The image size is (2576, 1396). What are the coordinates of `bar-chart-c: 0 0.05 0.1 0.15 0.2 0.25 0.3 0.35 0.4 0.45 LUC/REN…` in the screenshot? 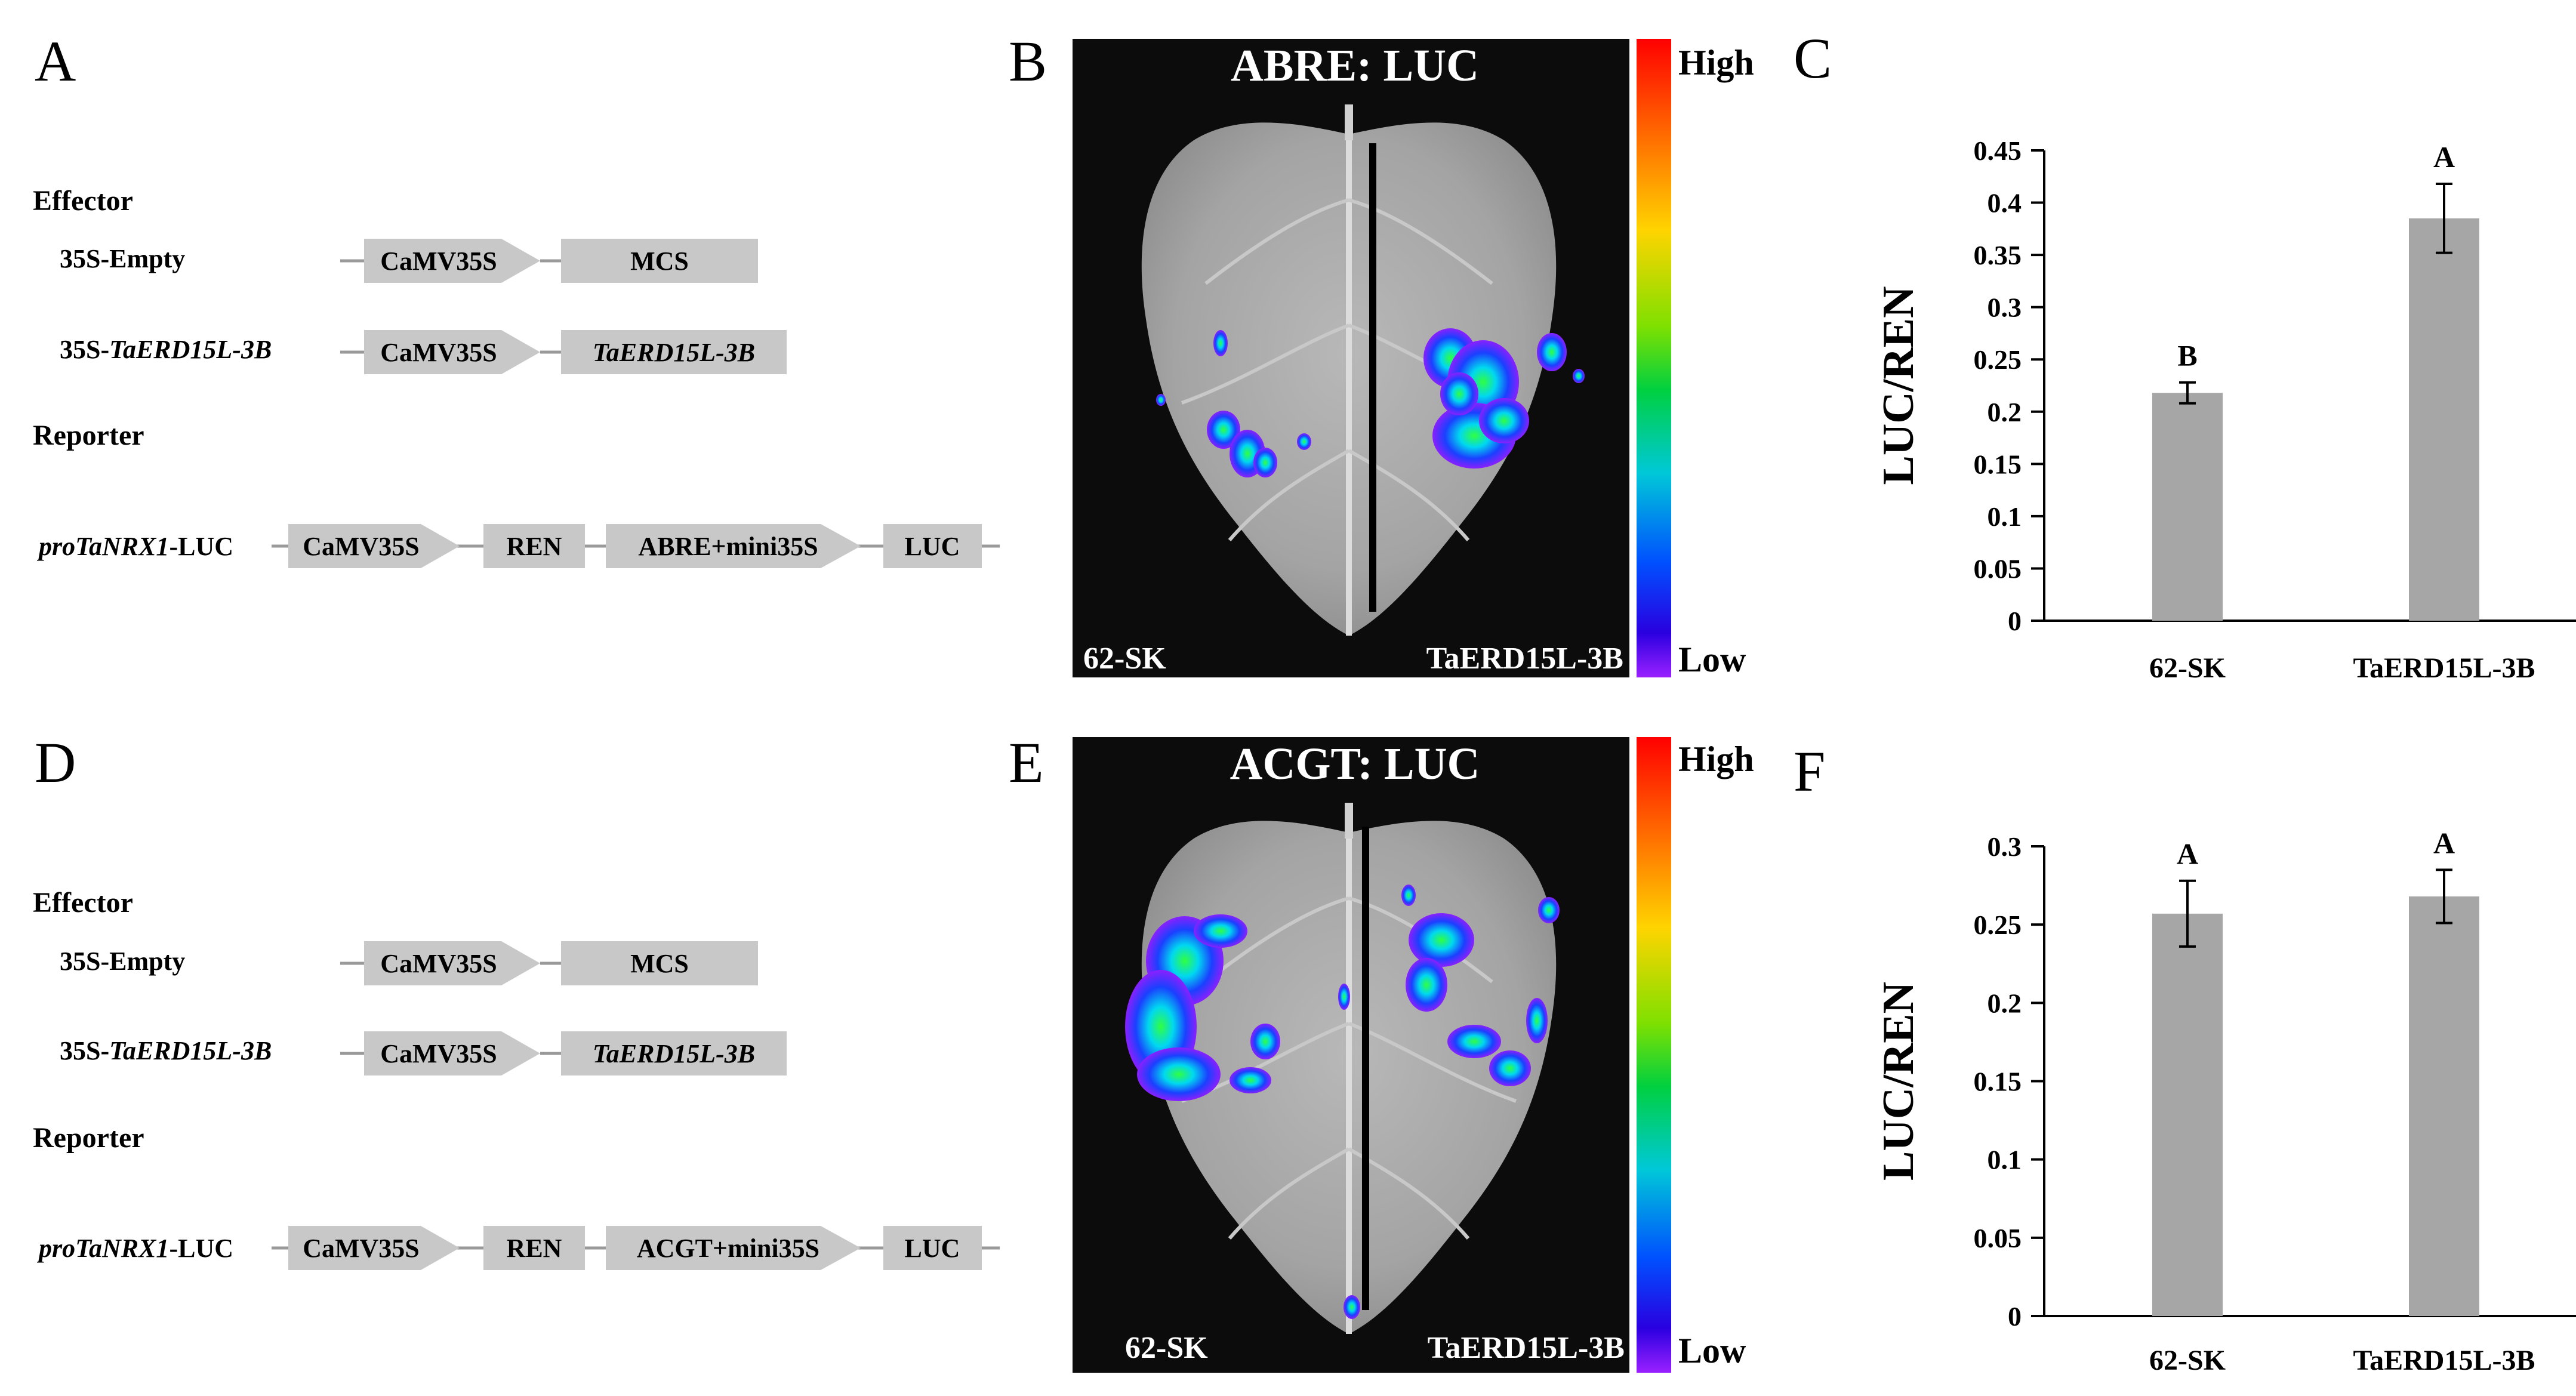 It's located at (2225, 409).